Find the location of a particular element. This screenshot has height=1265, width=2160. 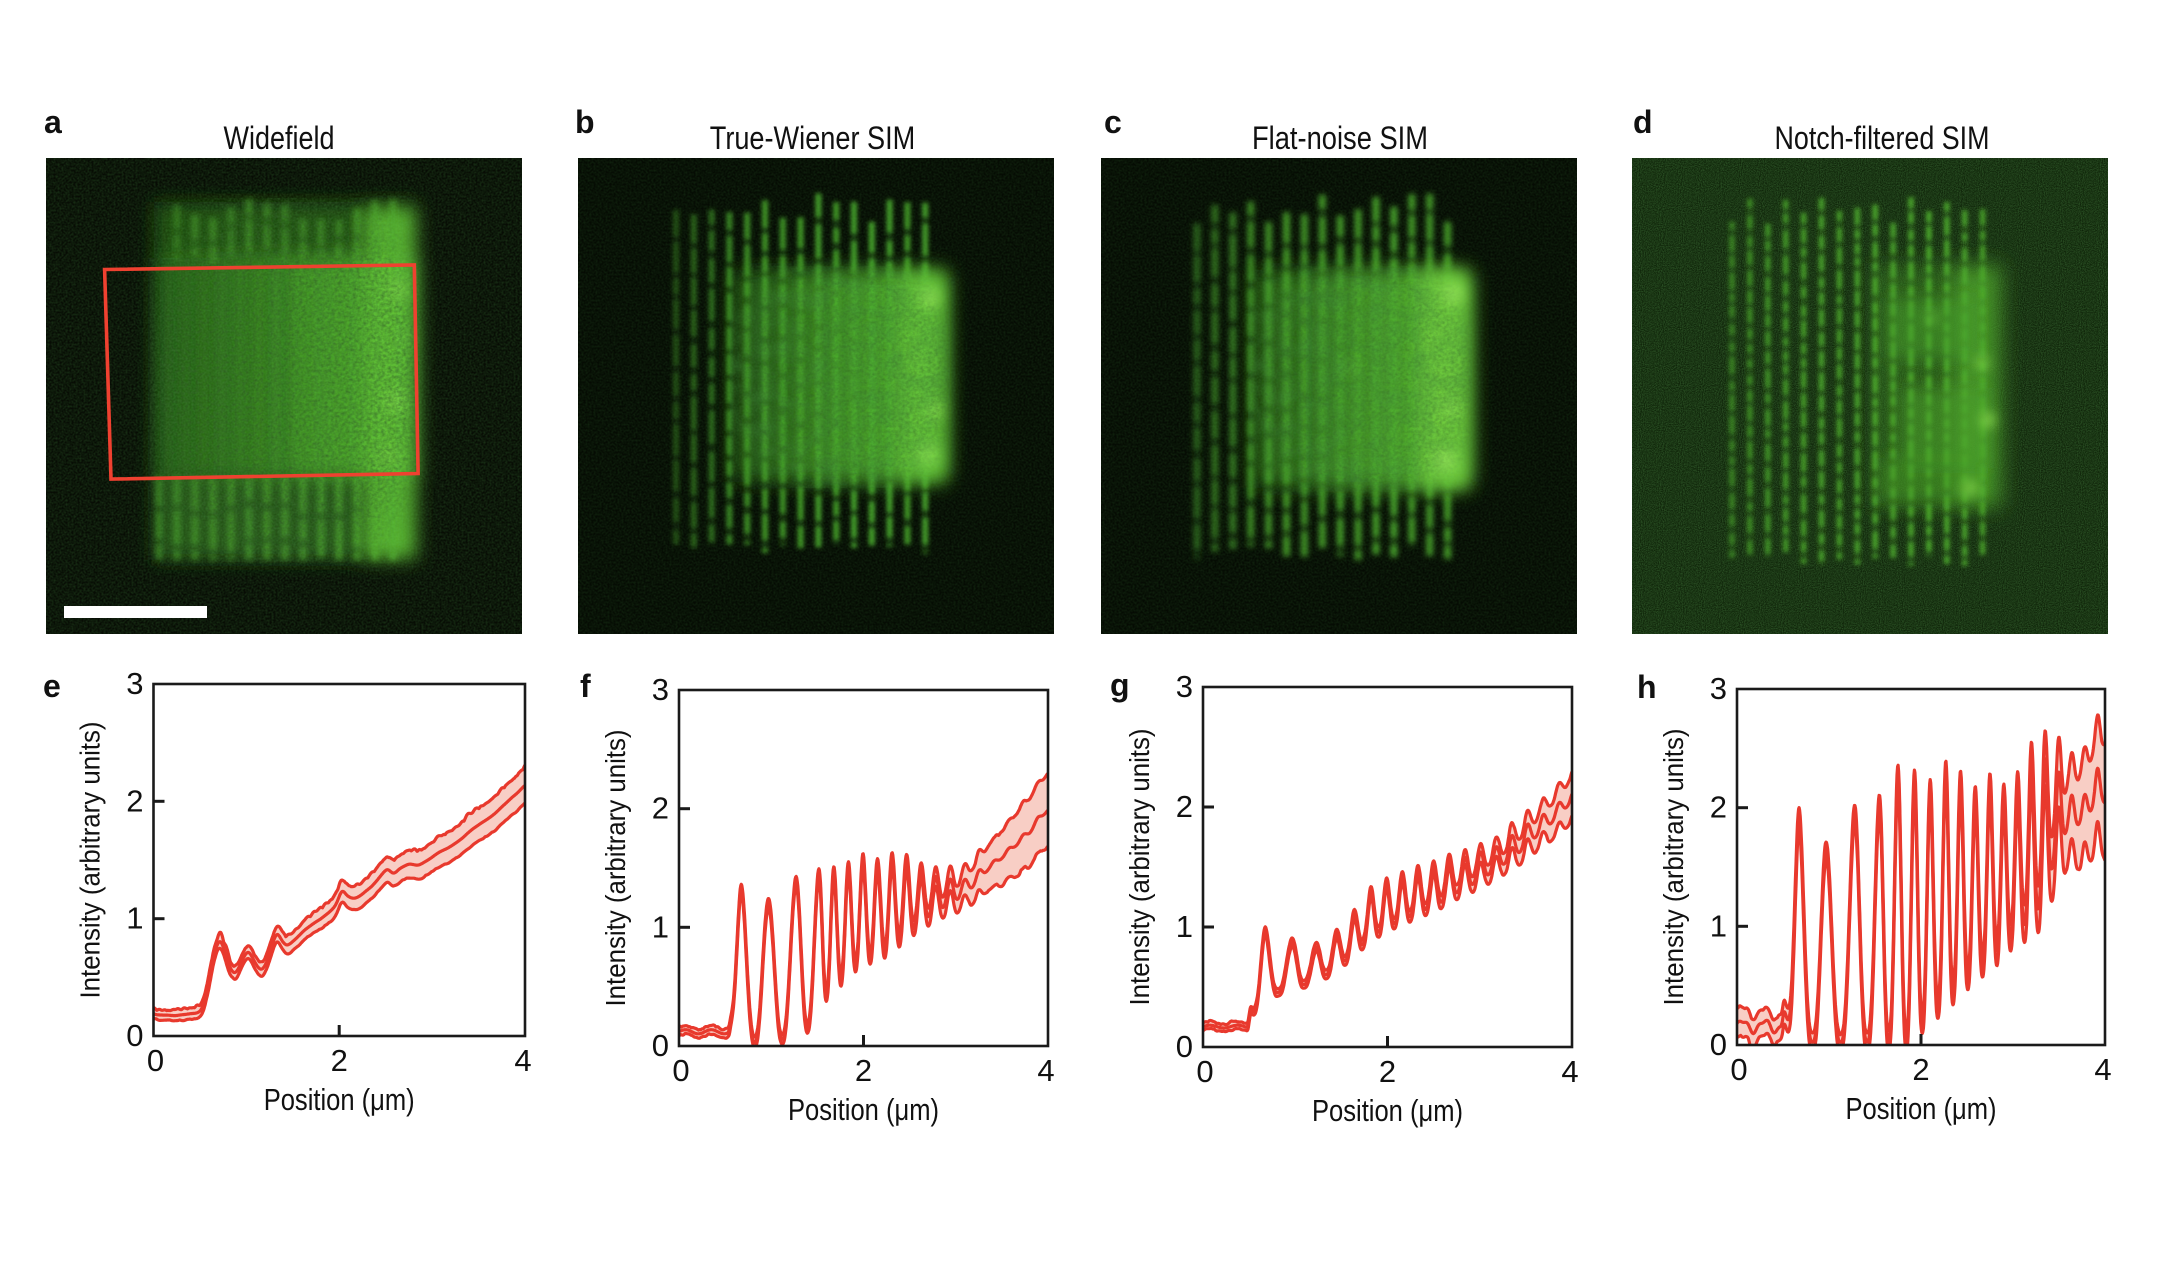

svg-text: c is located at coordinates (1113, 122).